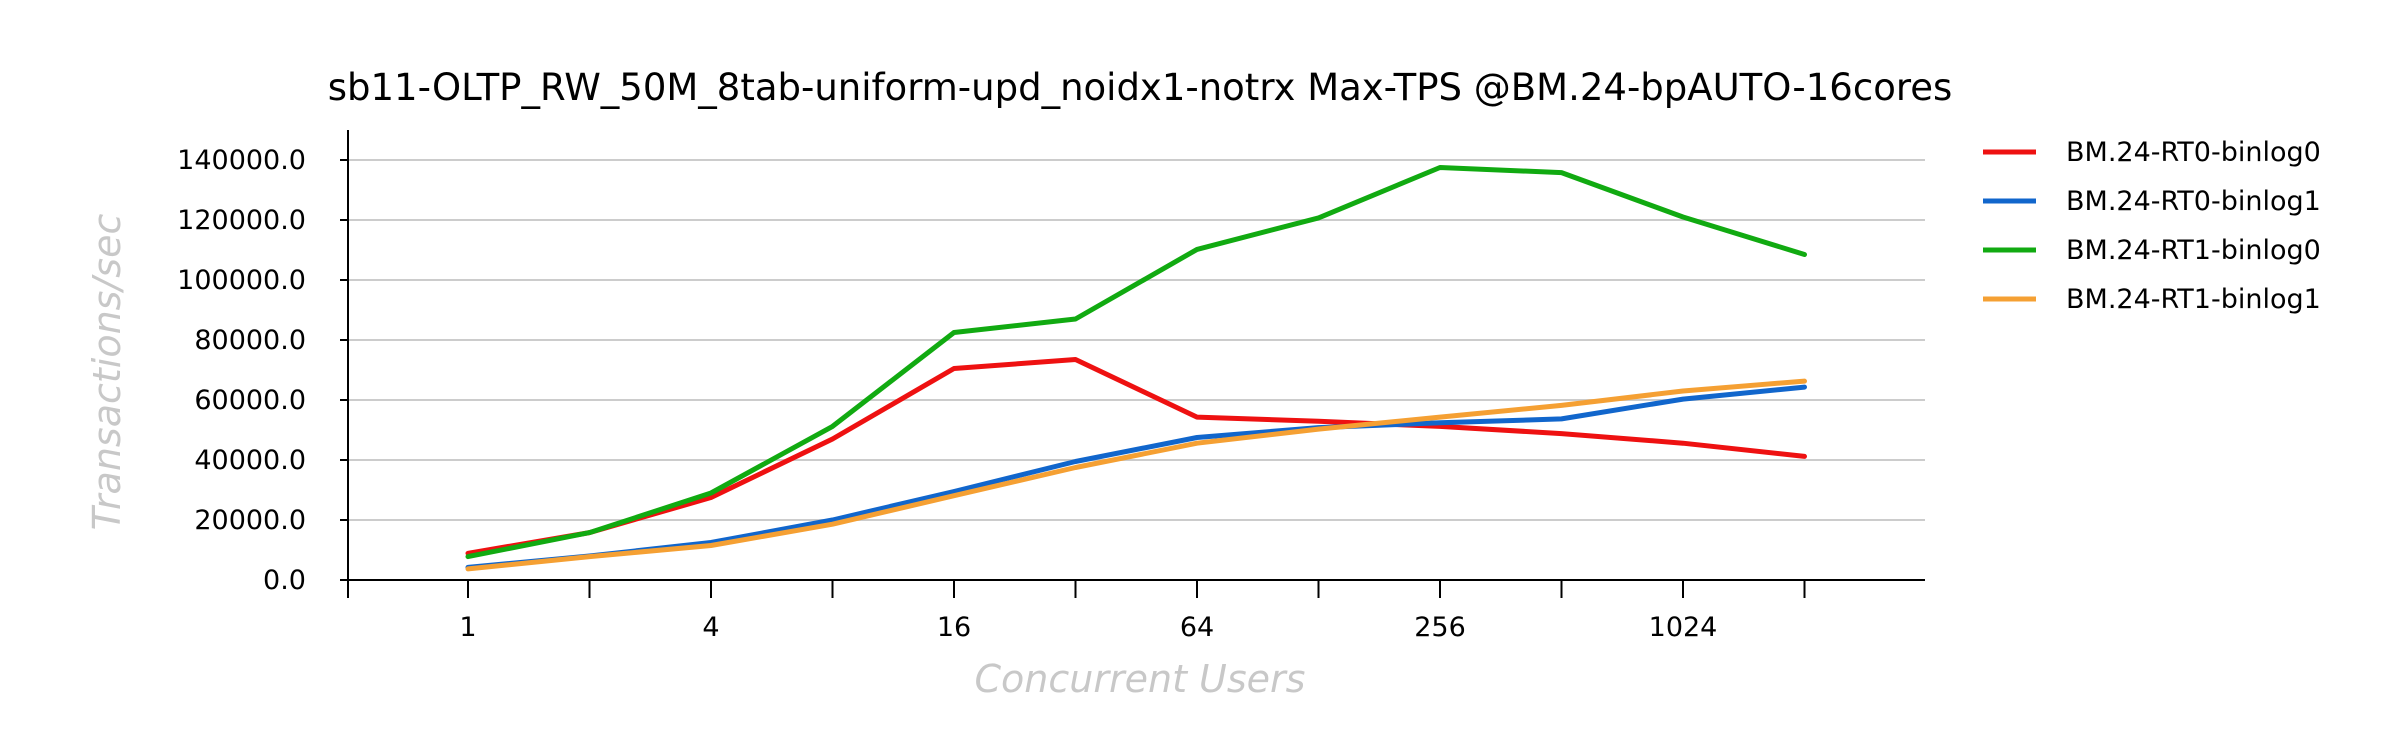 This screenshot has width=2400, height=748. I want to click on legend-entry: BM.24-RT1-binlog0, so click(2152, 250).